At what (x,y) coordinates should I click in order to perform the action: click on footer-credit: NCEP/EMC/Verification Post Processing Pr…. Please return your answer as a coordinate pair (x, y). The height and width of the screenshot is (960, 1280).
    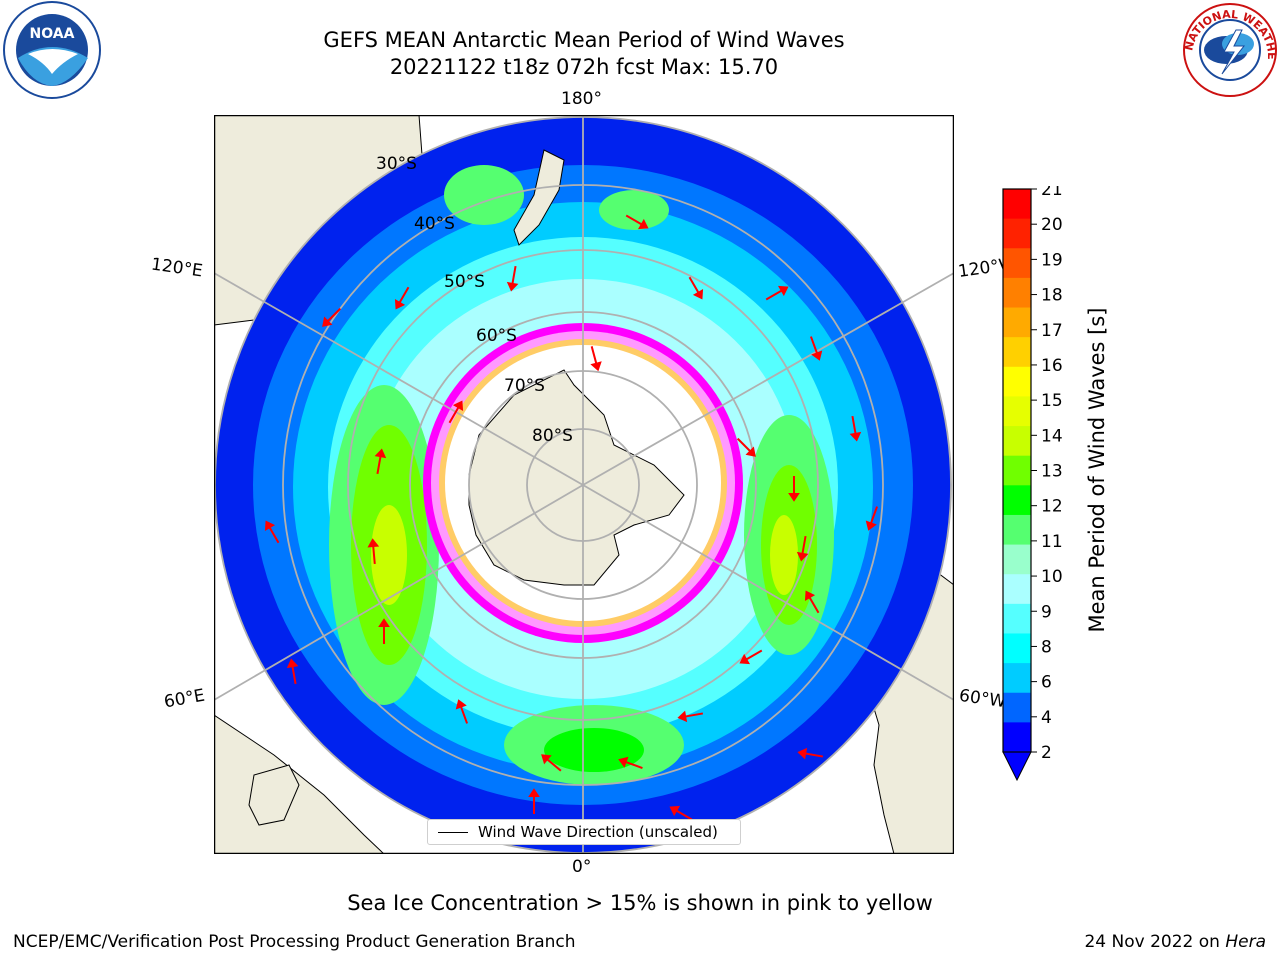
    Looking at the image, I should click on (294, 942).